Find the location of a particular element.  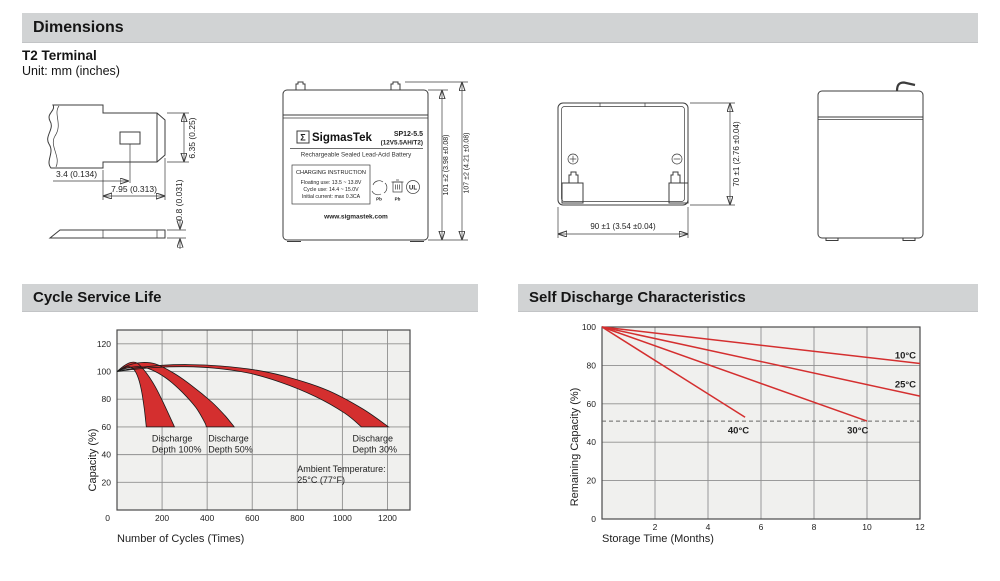

model-number: SP12-5.5 is located at coordinates (408, 134).